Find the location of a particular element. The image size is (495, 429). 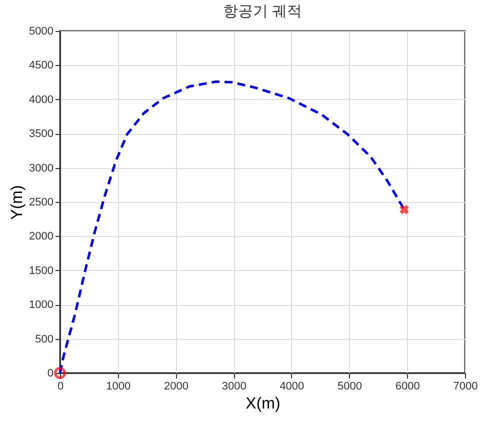

y-tick-label: 0 is located at coordinates (50, 374).